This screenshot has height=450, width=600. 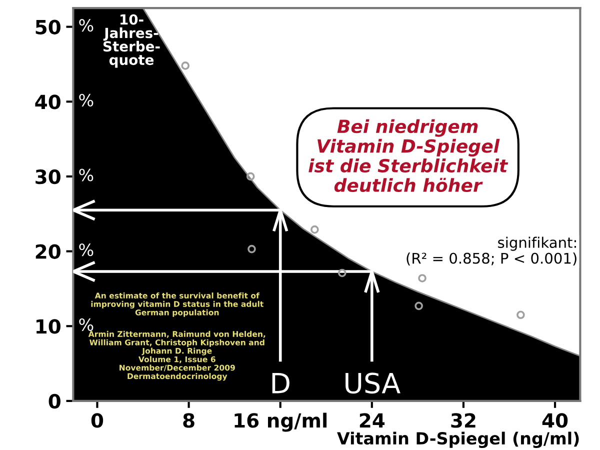 What do you see at coordinates (372, 420) in the screenshot?
I see `x-tick-label: 24` at bounding box center [372, 420].